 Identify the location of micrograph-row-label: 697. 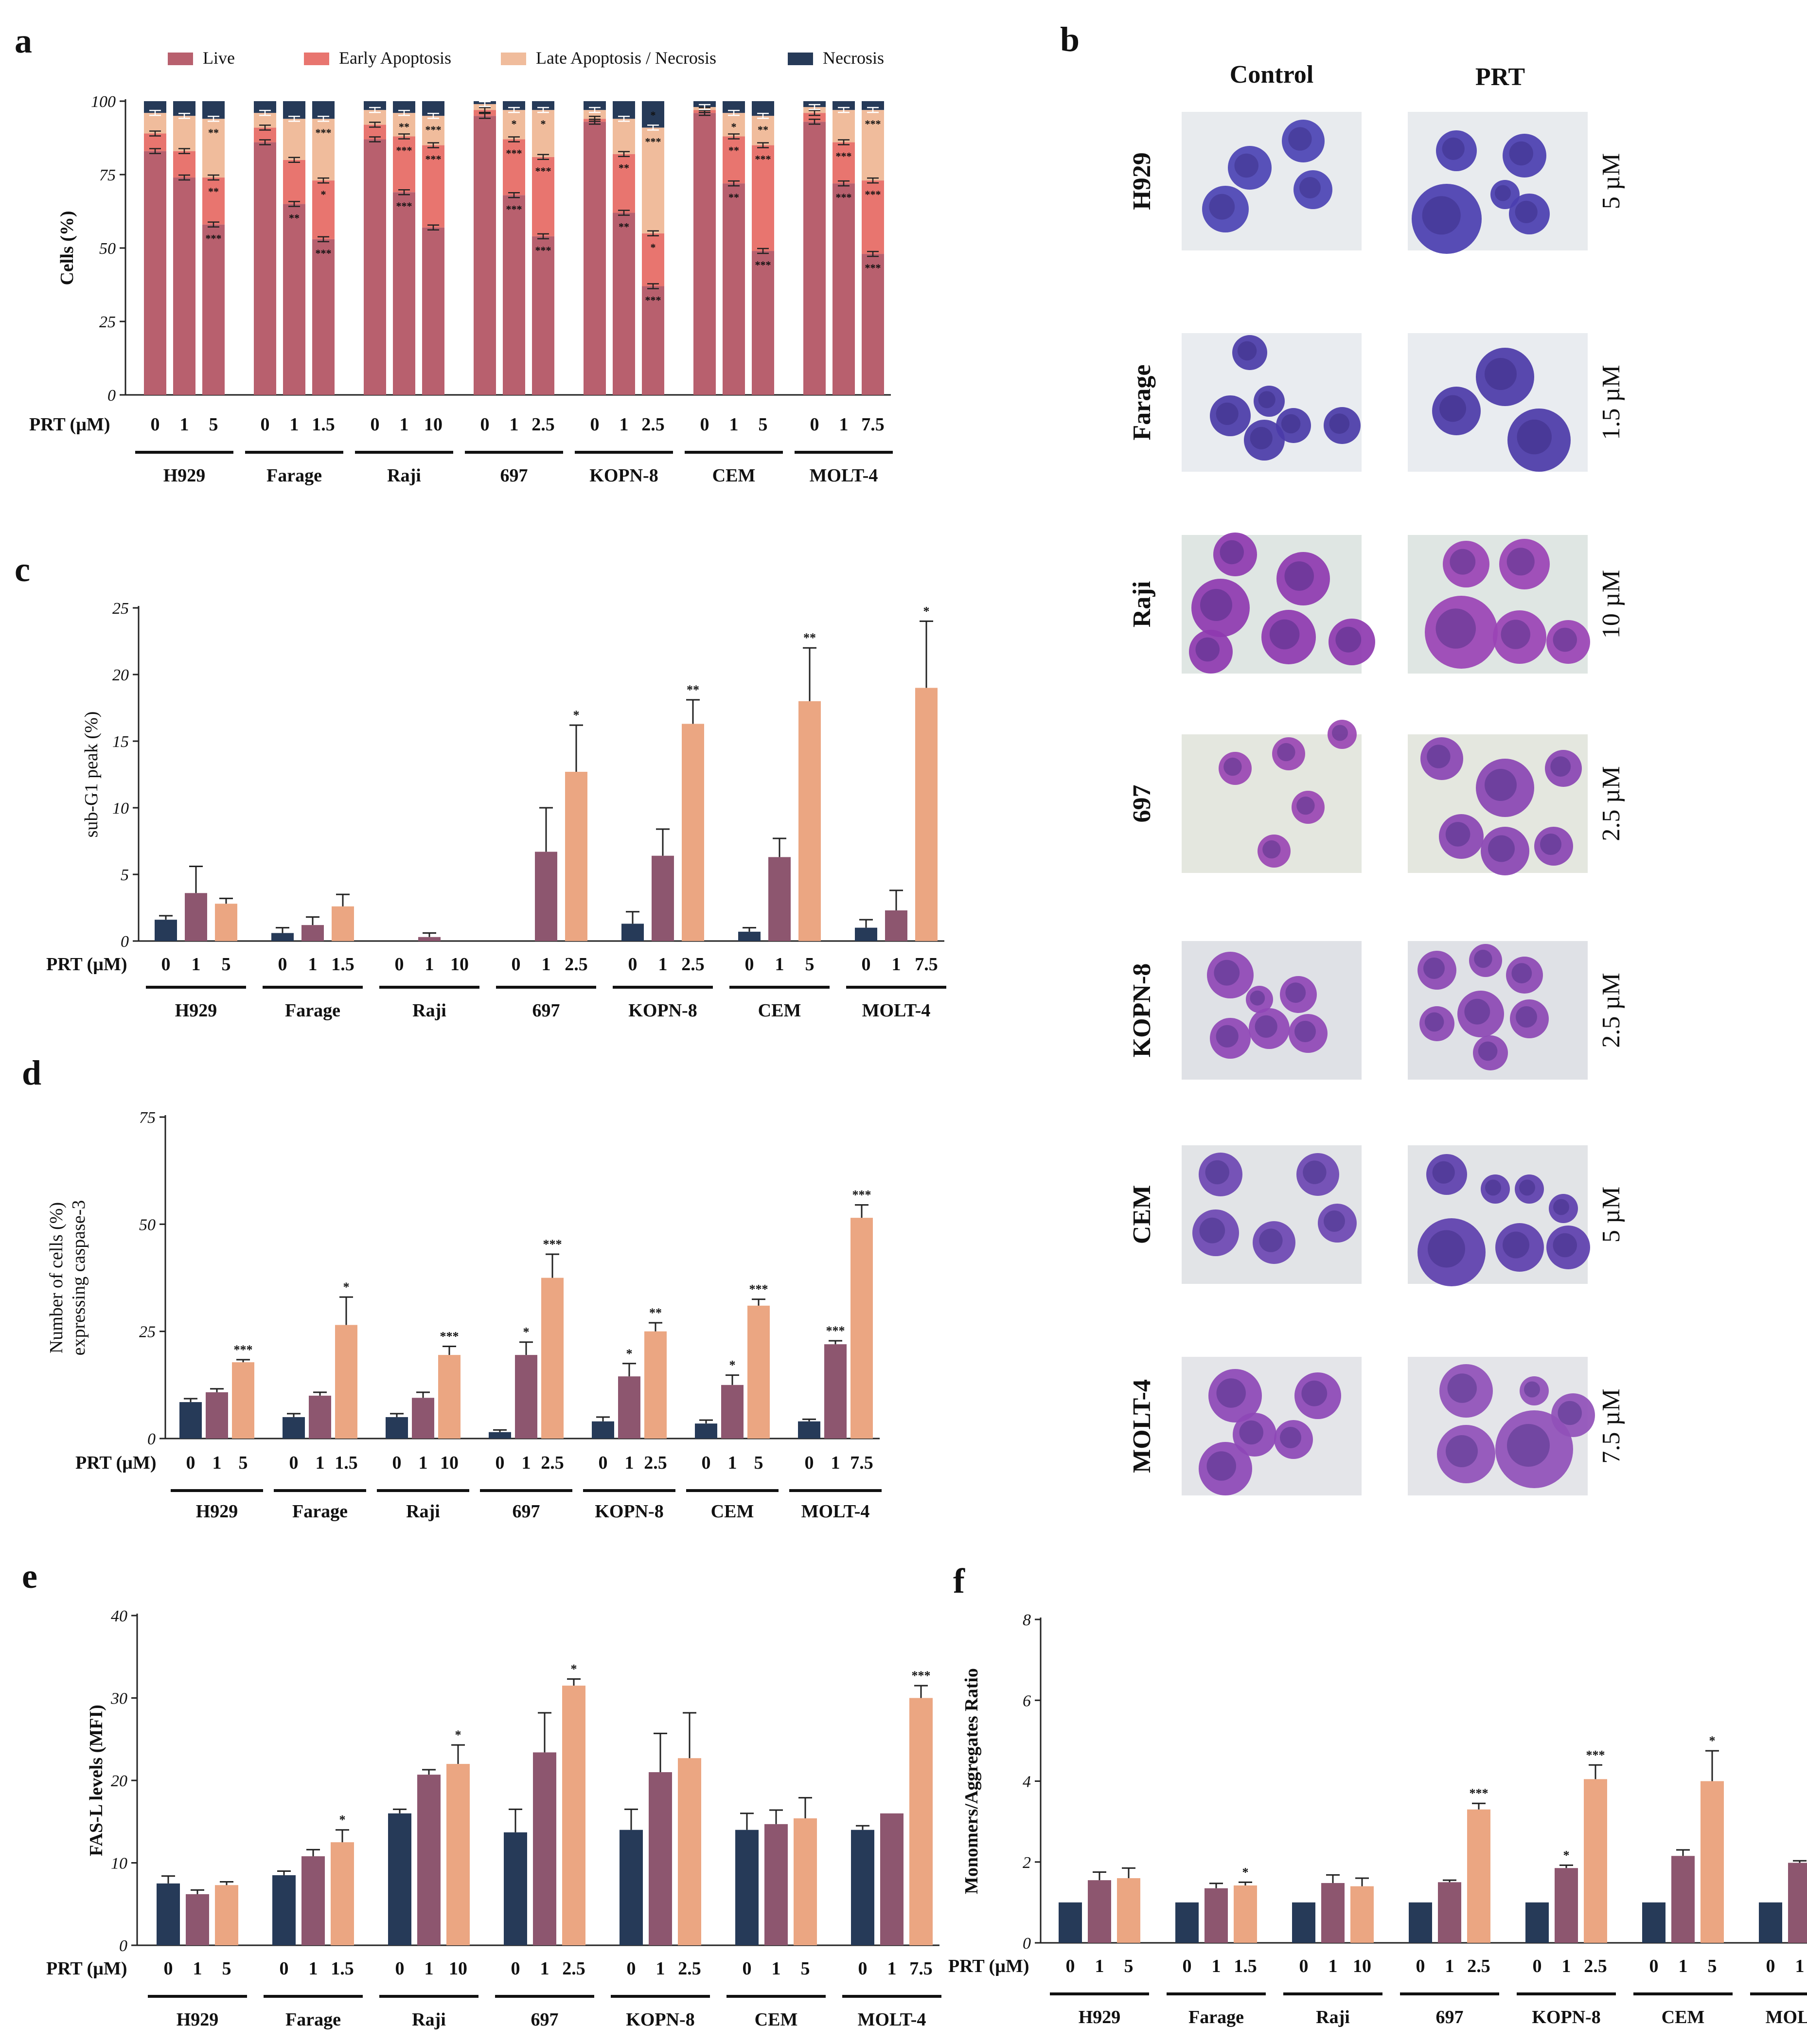
(1142, 804).